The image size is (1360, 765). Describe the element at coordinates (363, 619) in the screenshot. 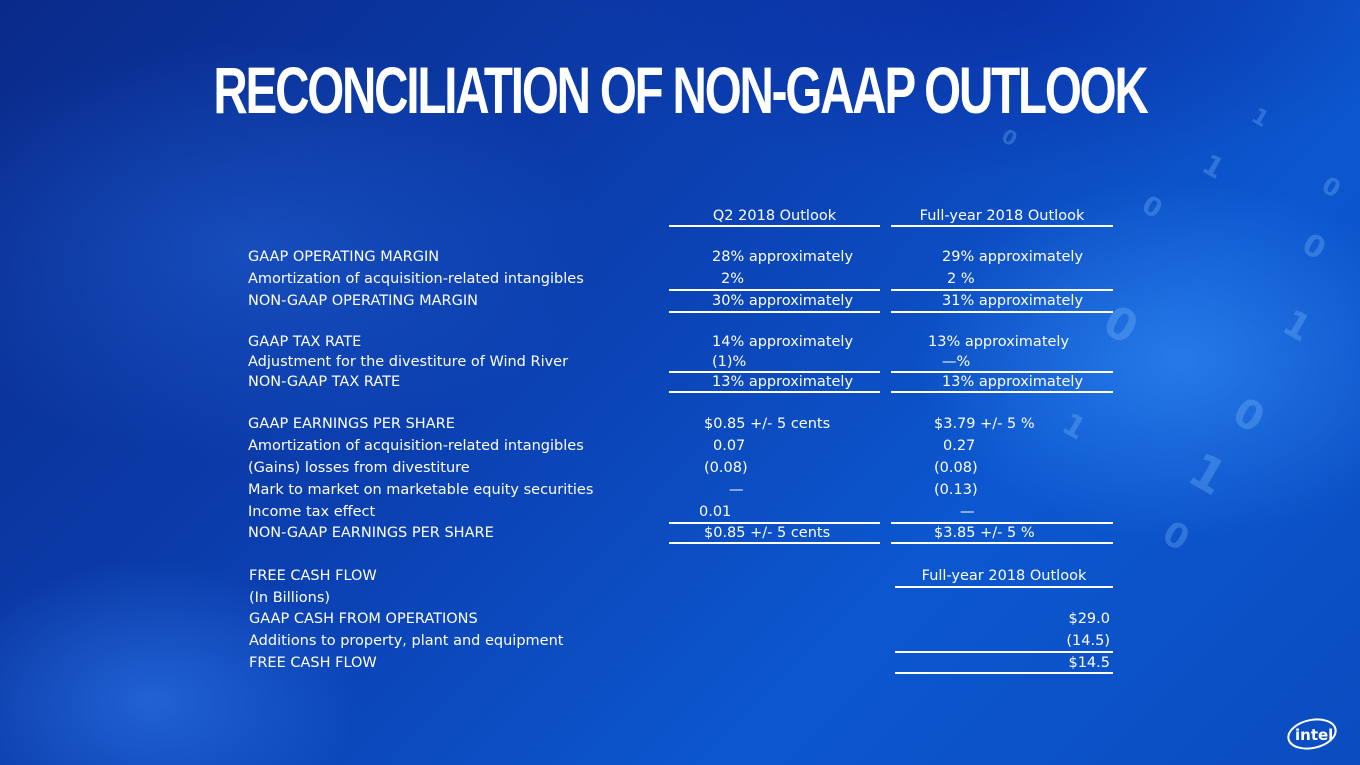

I see `row-label: GAAP CASH FROM OPERATIONS` at that location.